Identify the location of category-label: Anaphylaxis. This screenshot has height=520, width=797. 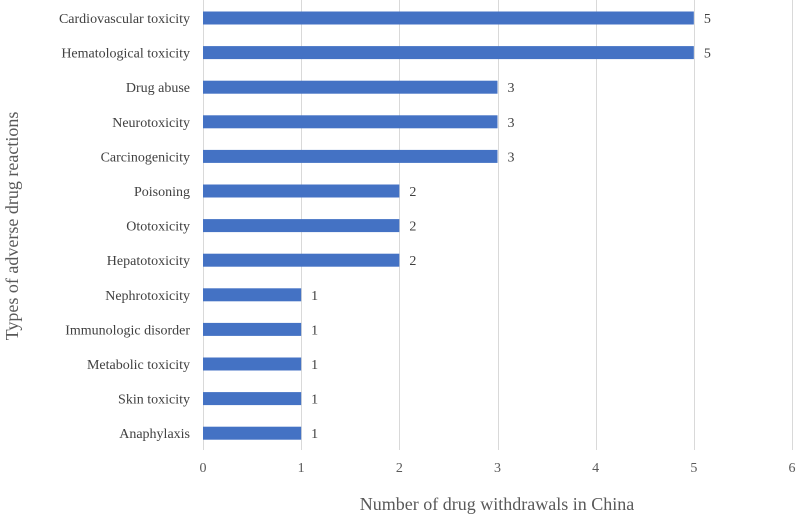
(154, 434).